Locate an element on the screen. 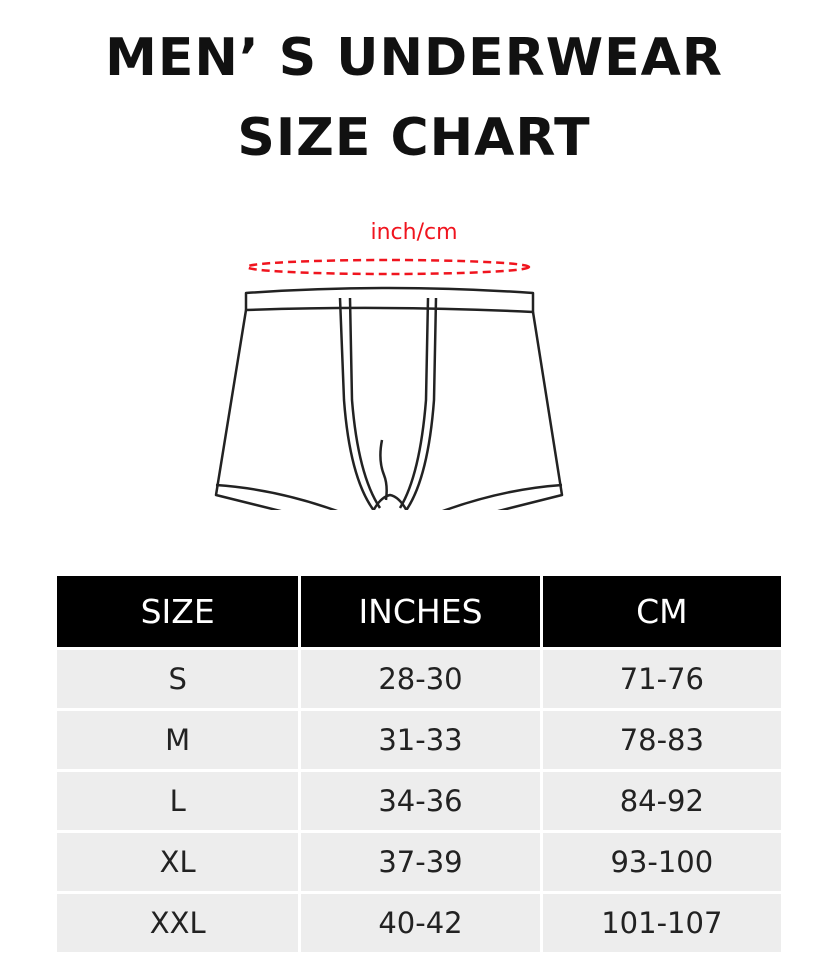  boxer-briefs-icon is located at coordinates (389, 384).